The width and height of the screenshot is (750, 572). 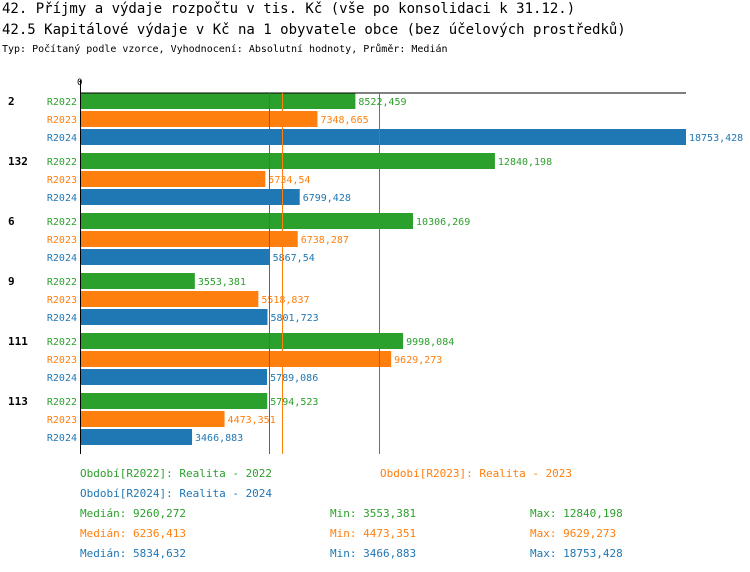 I want to click on value-label-R2022-6: 10306,269, so click(x=443, y=222).